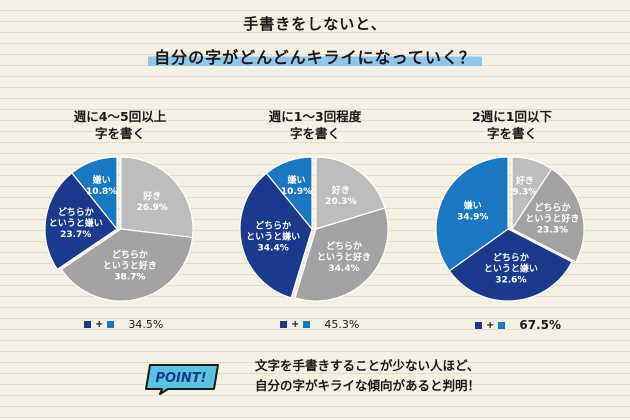 The width and height of the screenshot is (630, 420). What do you see at coordinates (130, 265) in the screenshot?
I see `chart-1-slice-2-label: どちらかというと好き 38.7%` at bounding box center [130, 265].